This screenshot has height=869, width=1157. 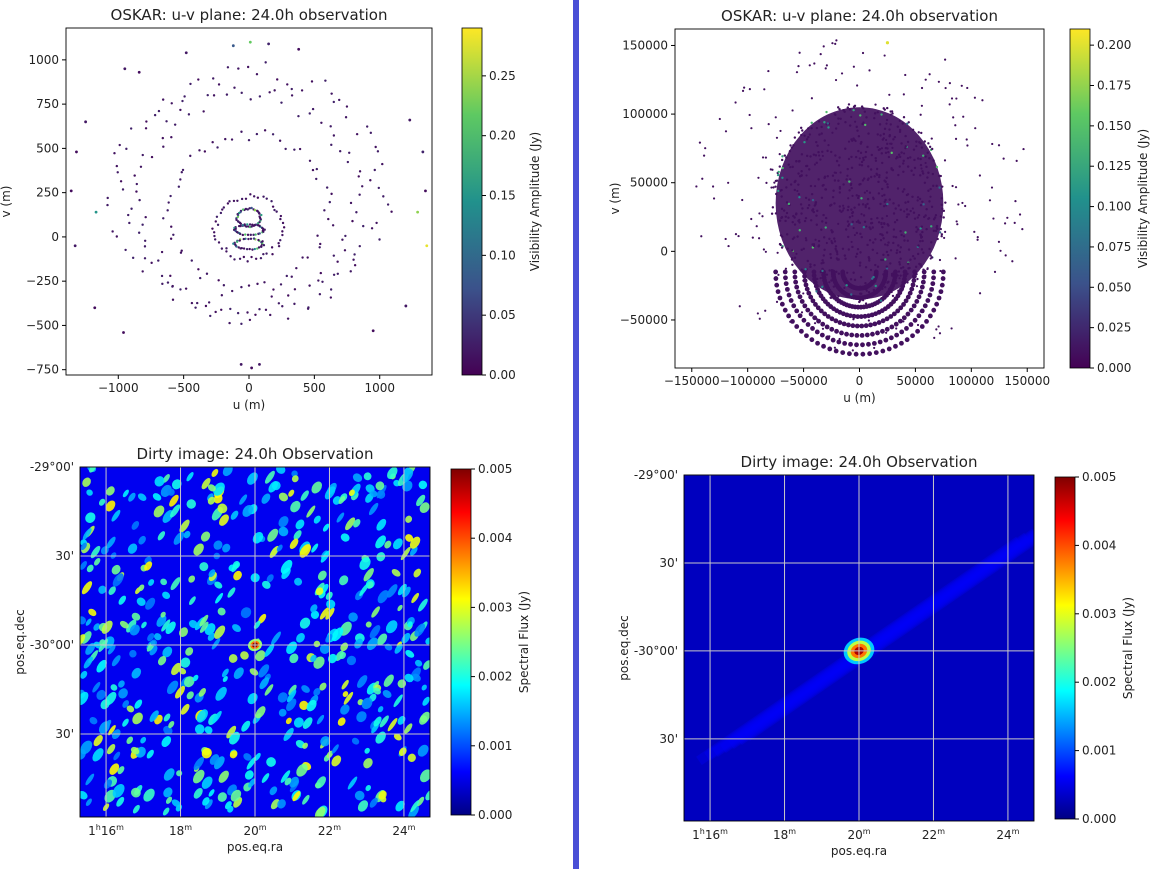 What do you see at coordinates (1080, 198) in the screenshot?
I see `colorbar` at bounding box center [1080, 198].